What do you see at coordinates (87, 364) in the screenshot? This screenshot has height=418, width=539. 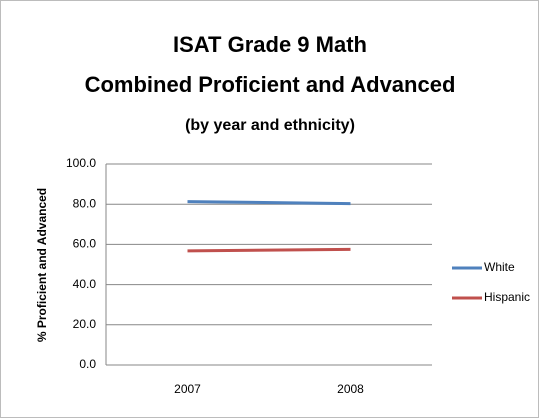 I see `y-tick-label: 0.0` at bounding box center [87, 364].